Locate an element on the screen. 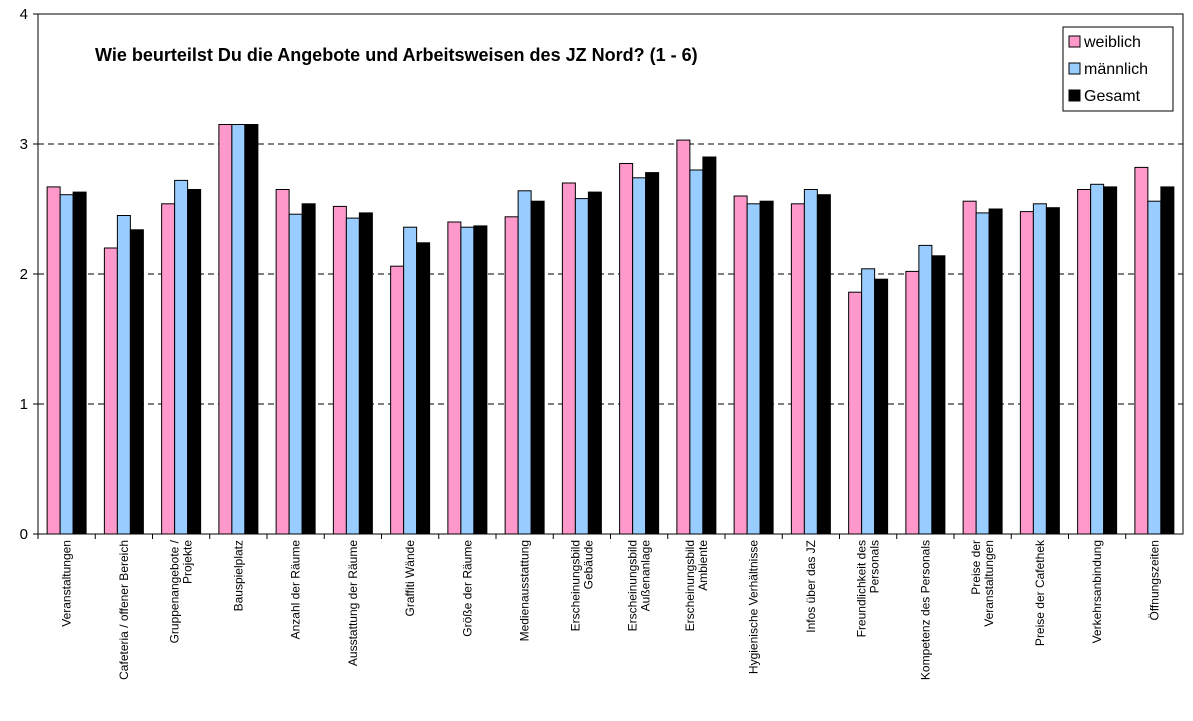  x-tick-label: Kompetenz des Personals is located at coordinates (925, 610).